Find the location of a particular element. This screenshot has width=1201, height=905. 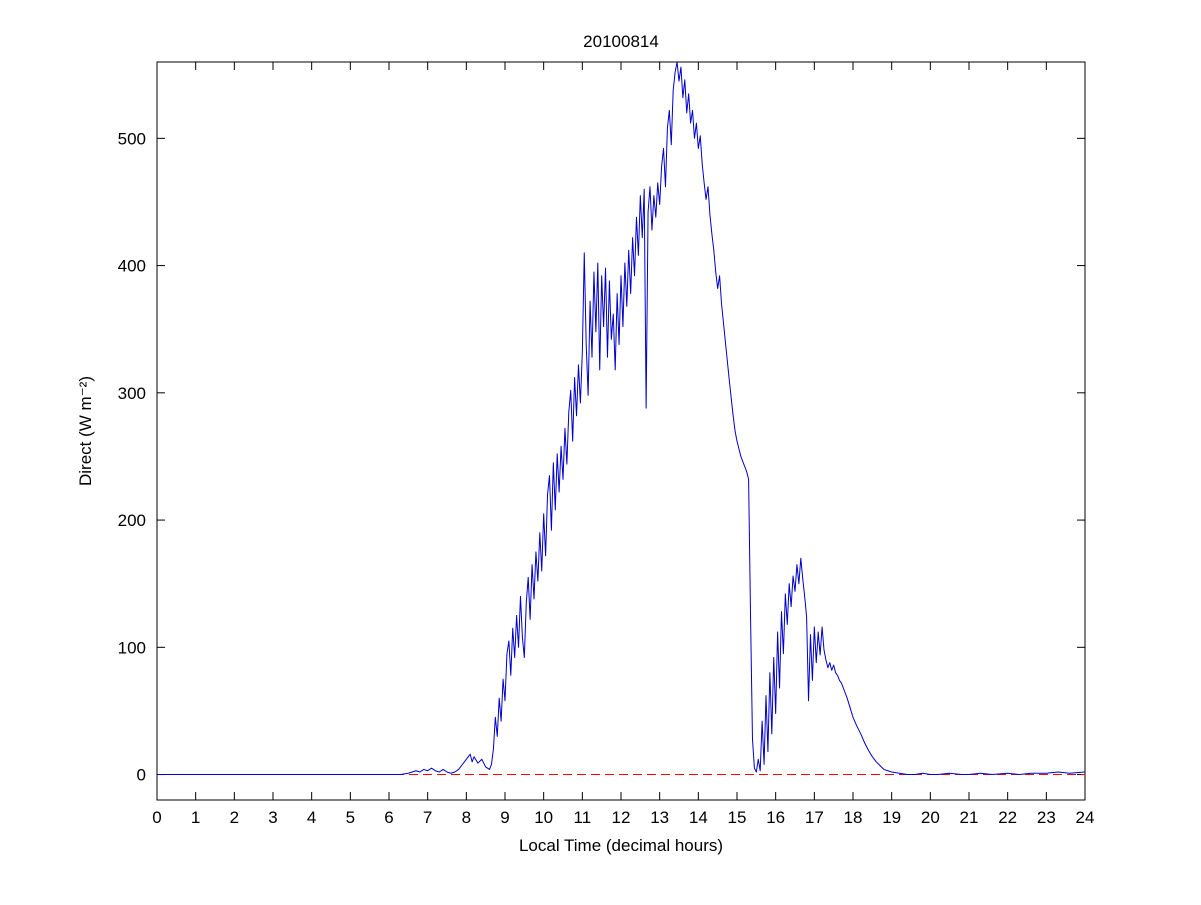

x-tick-label: 2 is located at coordinates (234, 817).